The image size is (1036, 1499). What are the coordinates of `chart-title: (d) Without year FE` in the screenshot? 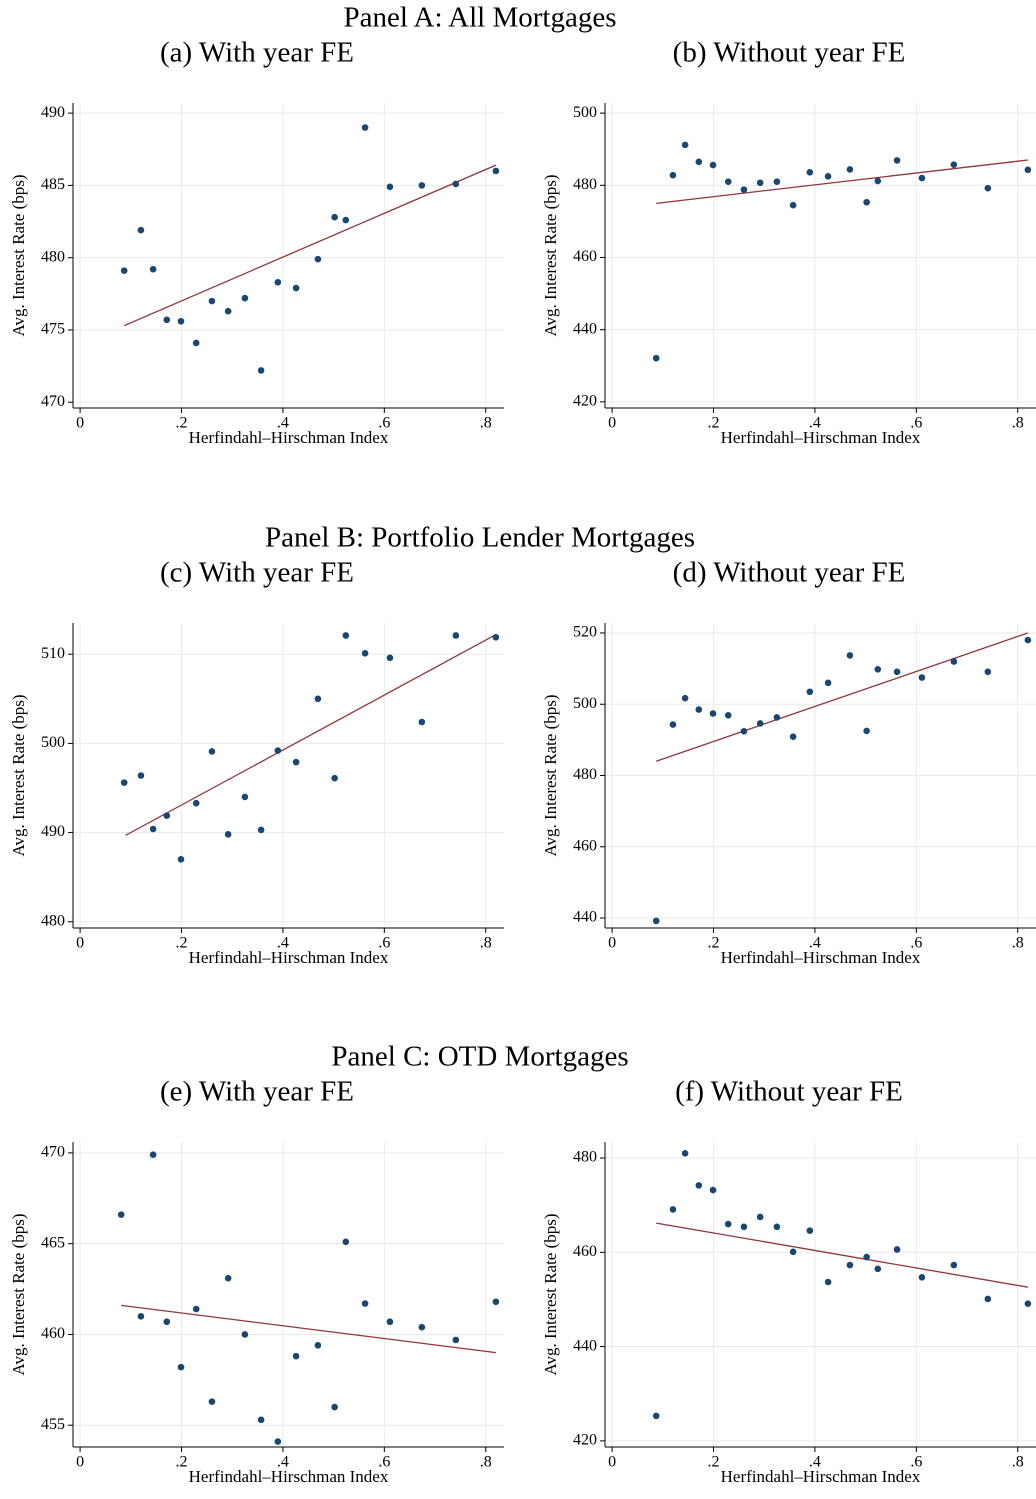 It's located at (789, 573).